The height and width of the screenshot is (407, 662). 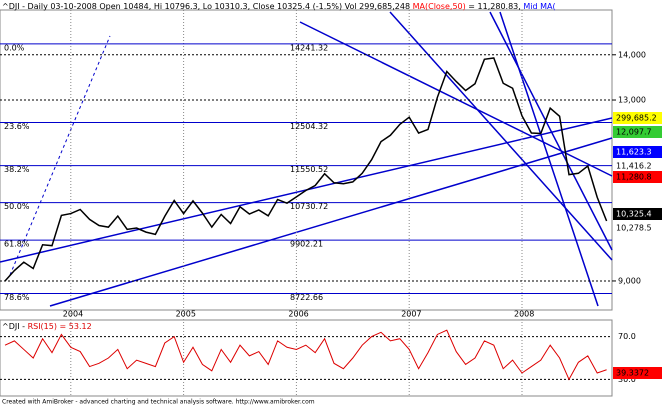 I want to click on rsi-prefix: ^DJI -, so click(x=15, y=326).